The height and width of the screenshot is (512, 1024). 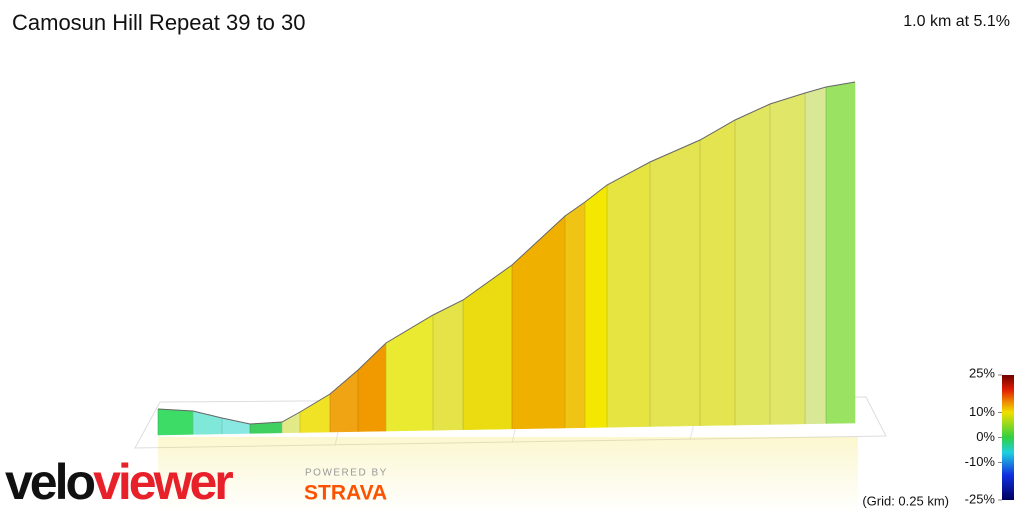 What do you see at coordinates (982, 372) in the screenshot?
I see `legend-tick-label: 25%` at bounding box center [982, 372].